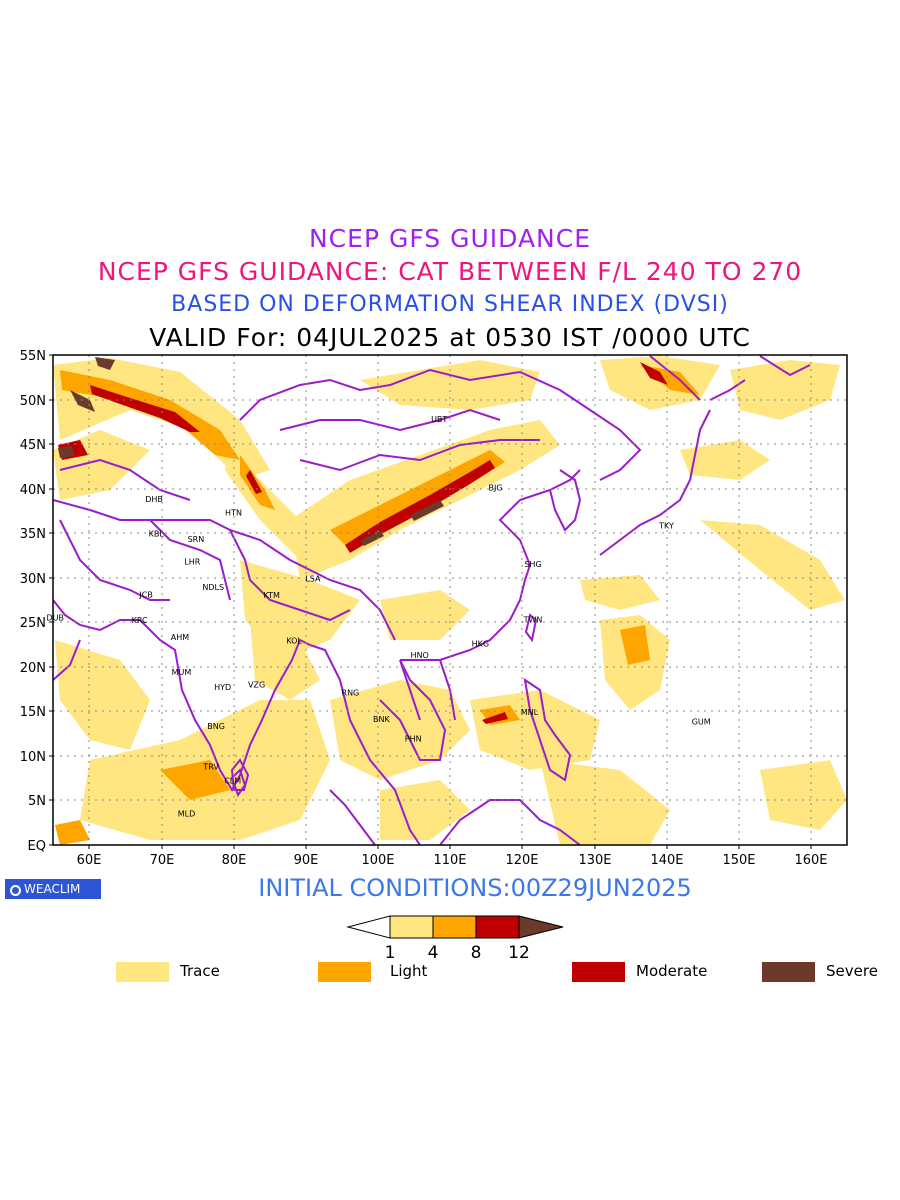  Describe the element at coordinates (738, 860) in the screenshot. I see `lon-label: 150E` at that location.